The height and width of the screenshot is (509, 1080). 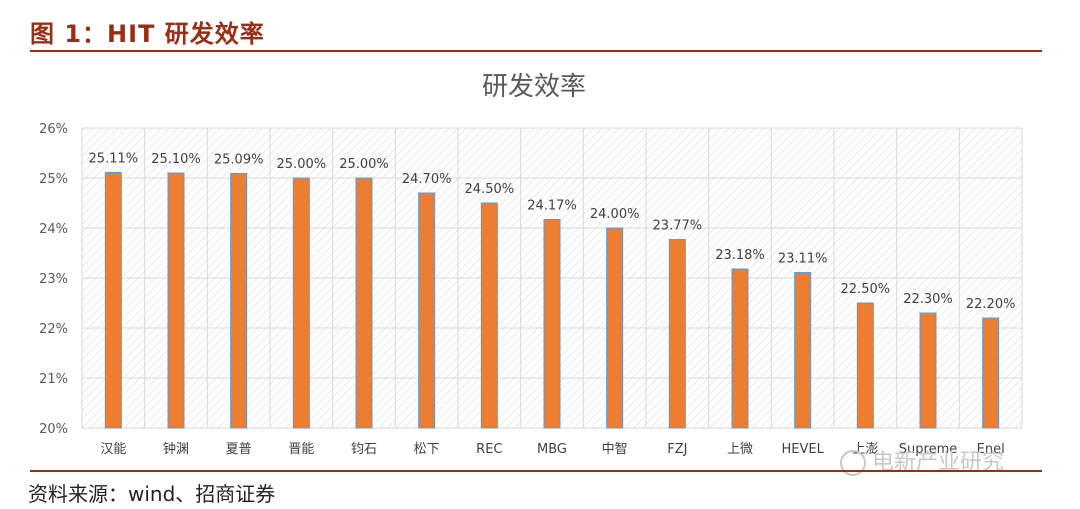 What do you see at coordinates (677, 449) in the screenshot?
I see `x-tick-label: FZJ` at bounding box center [677, 449].